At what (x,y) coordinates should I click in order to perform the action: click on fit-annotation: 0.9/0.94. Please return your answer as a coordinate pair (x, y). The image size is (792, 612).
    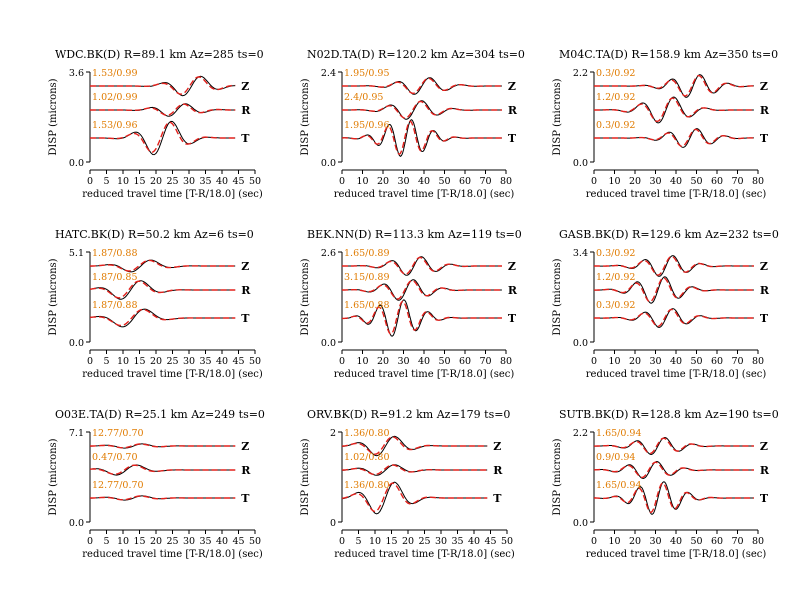
    Looking at the image, I should click on (615, 457).